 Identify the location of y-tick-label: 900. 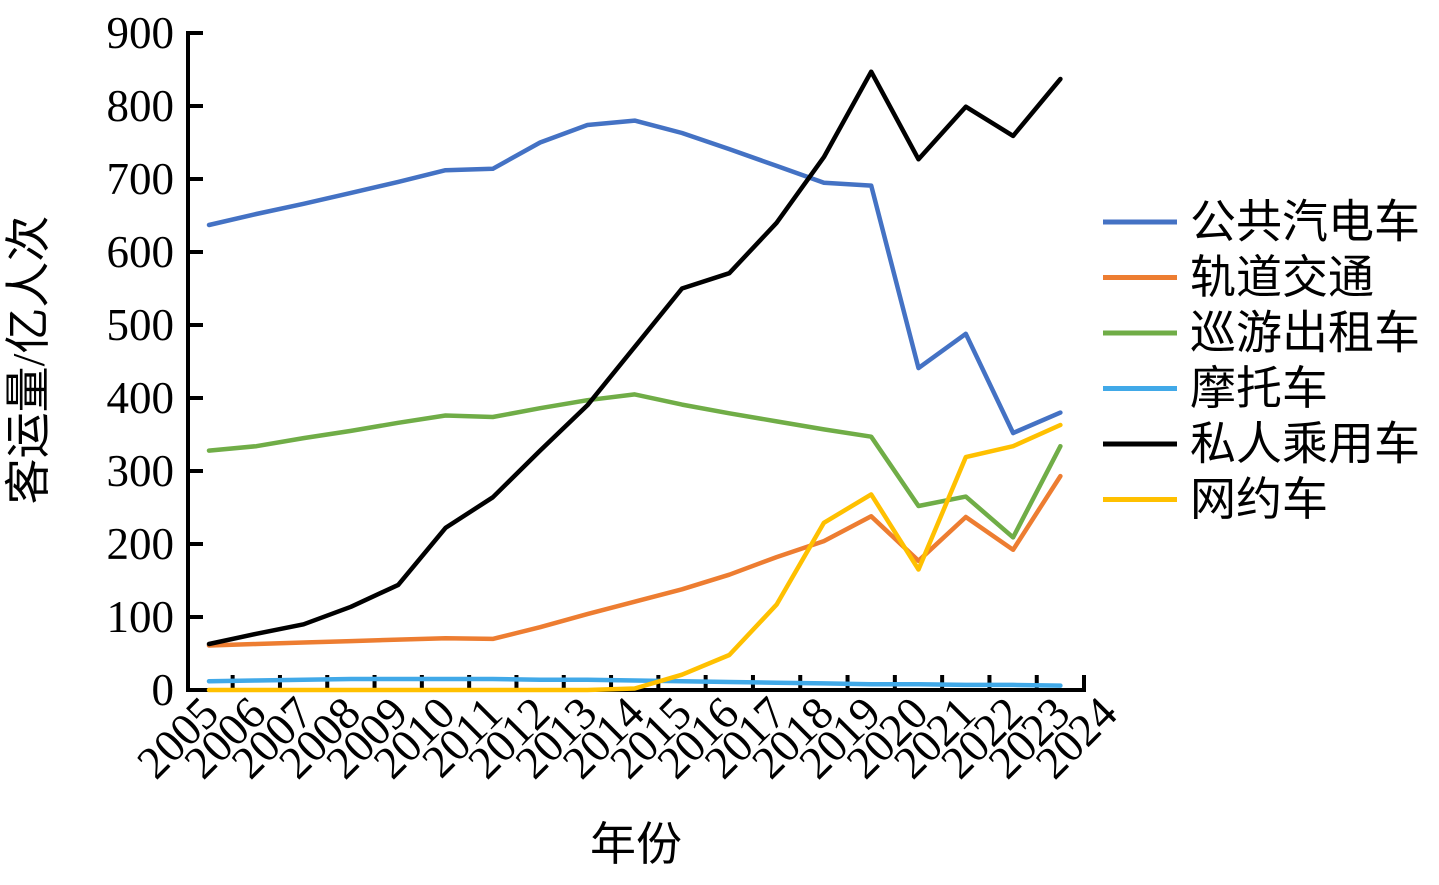
(141, 33).